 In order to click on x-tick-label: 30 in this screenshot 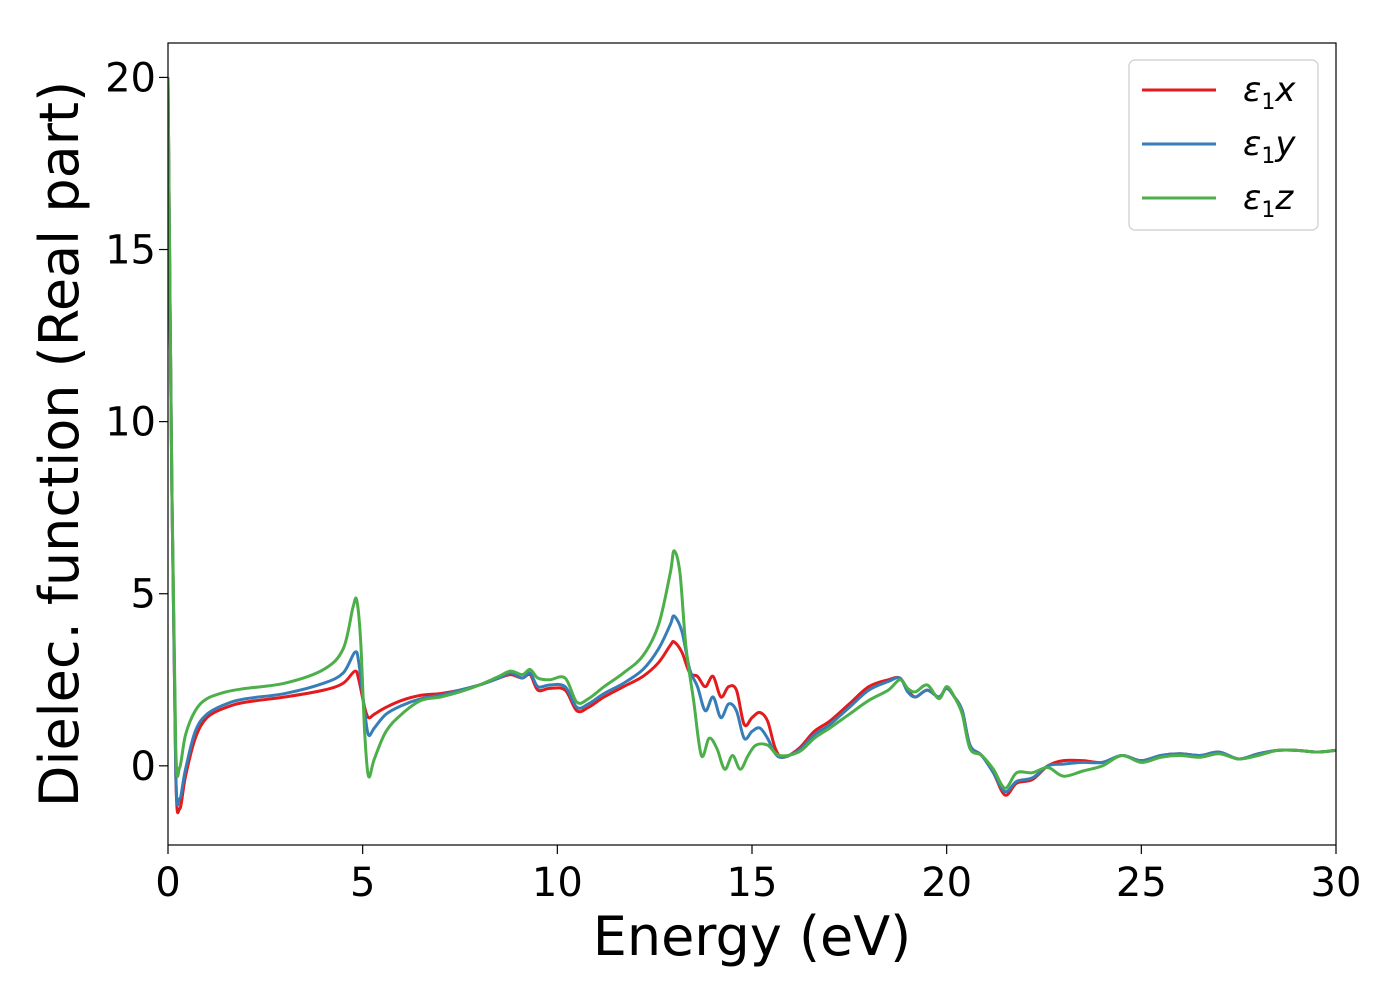, I will do `click(1336, 883)`.